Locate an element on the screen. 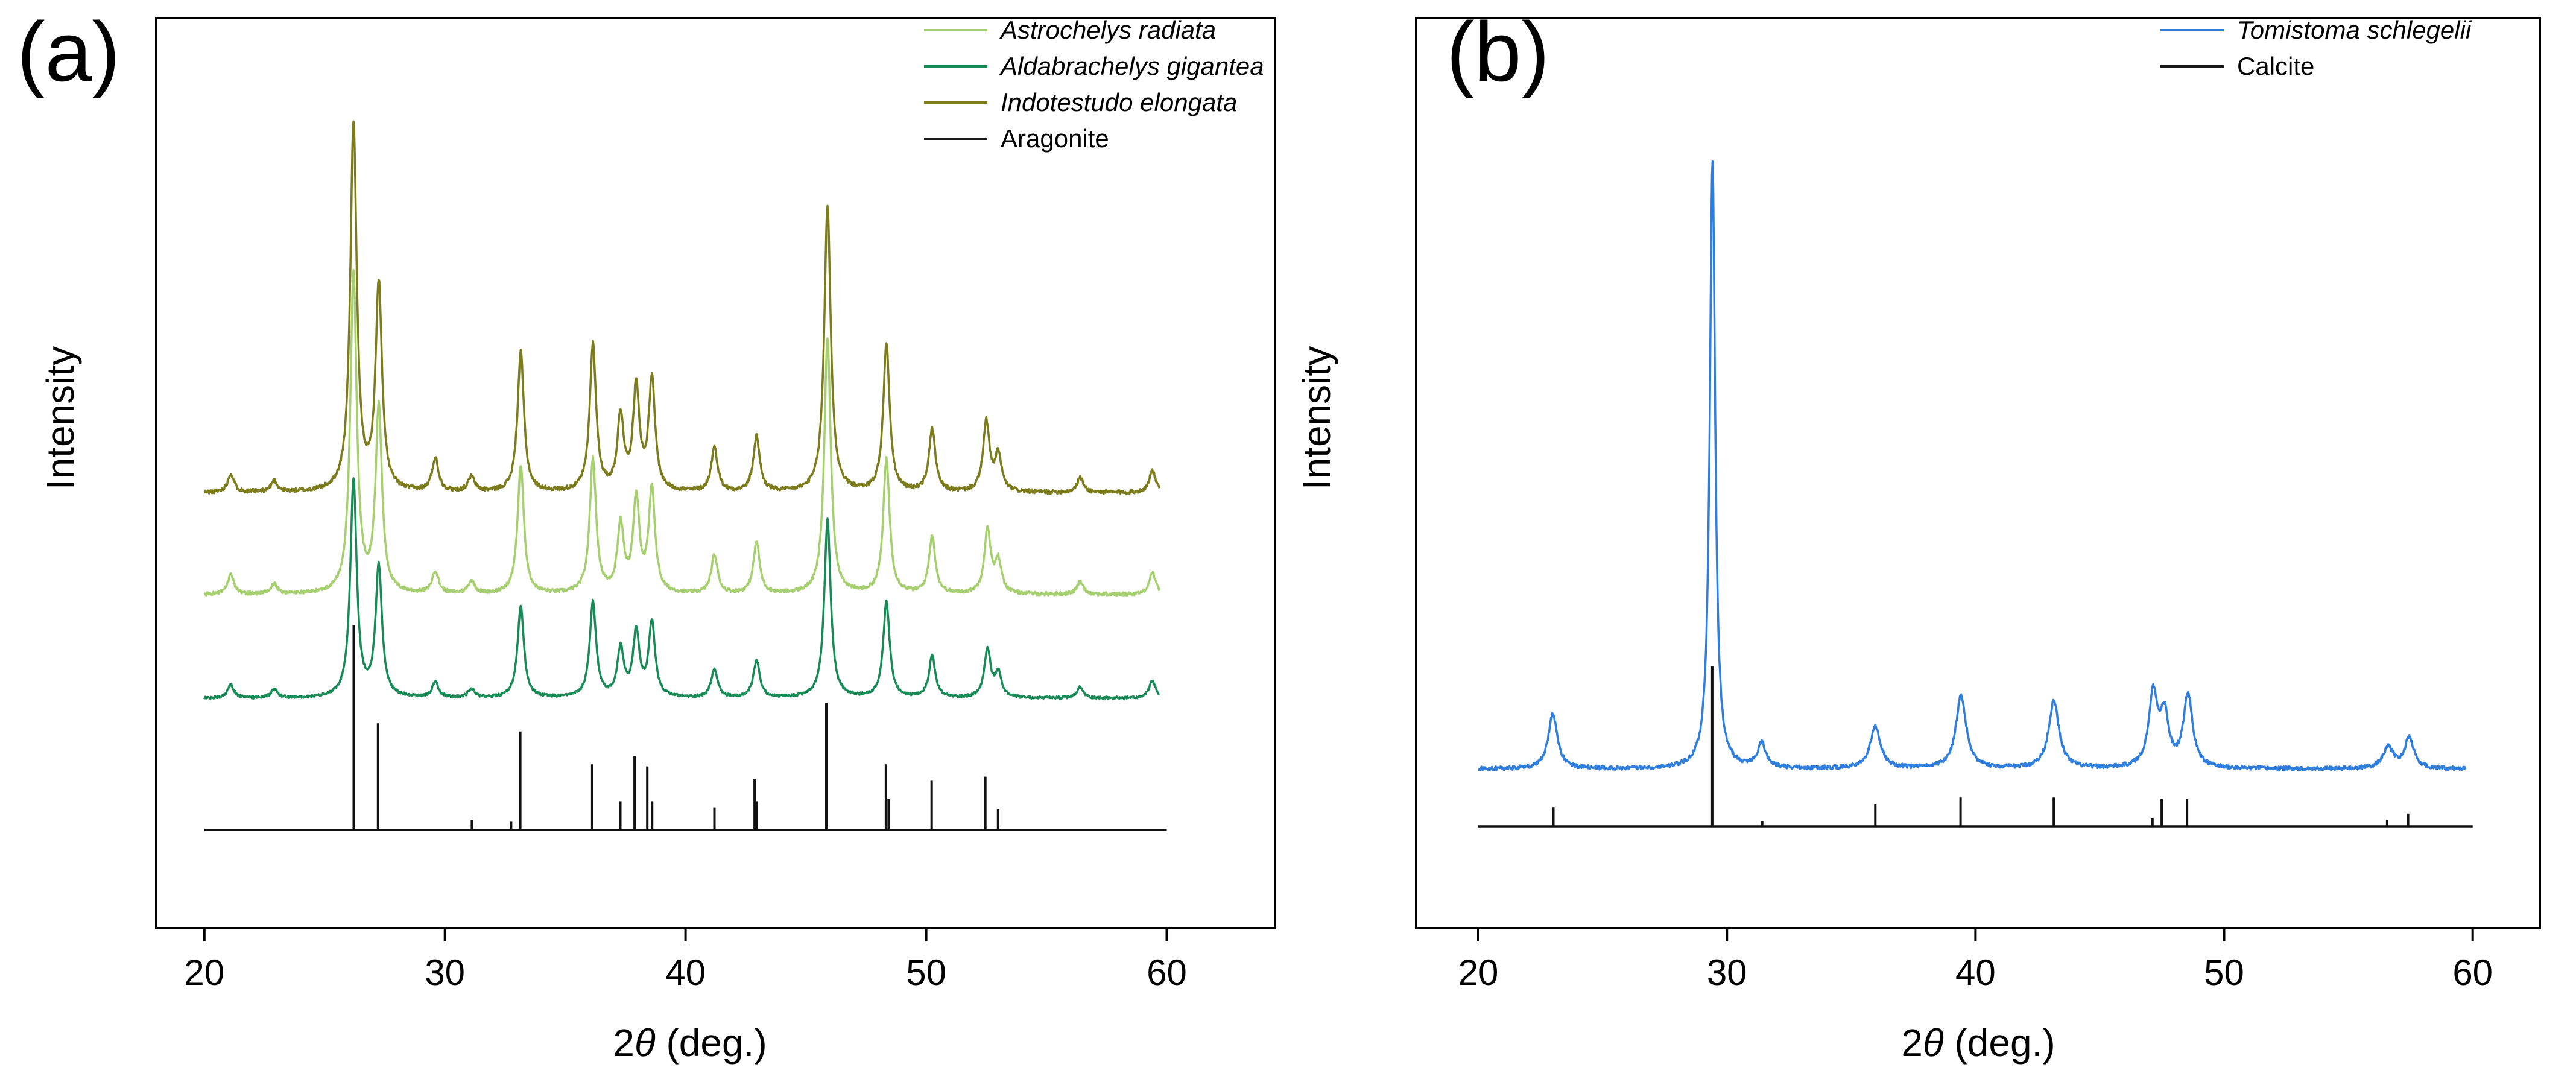 The image size is (2576, 1076). series-indotestudo-elongata is located at coordinates (682, 307).